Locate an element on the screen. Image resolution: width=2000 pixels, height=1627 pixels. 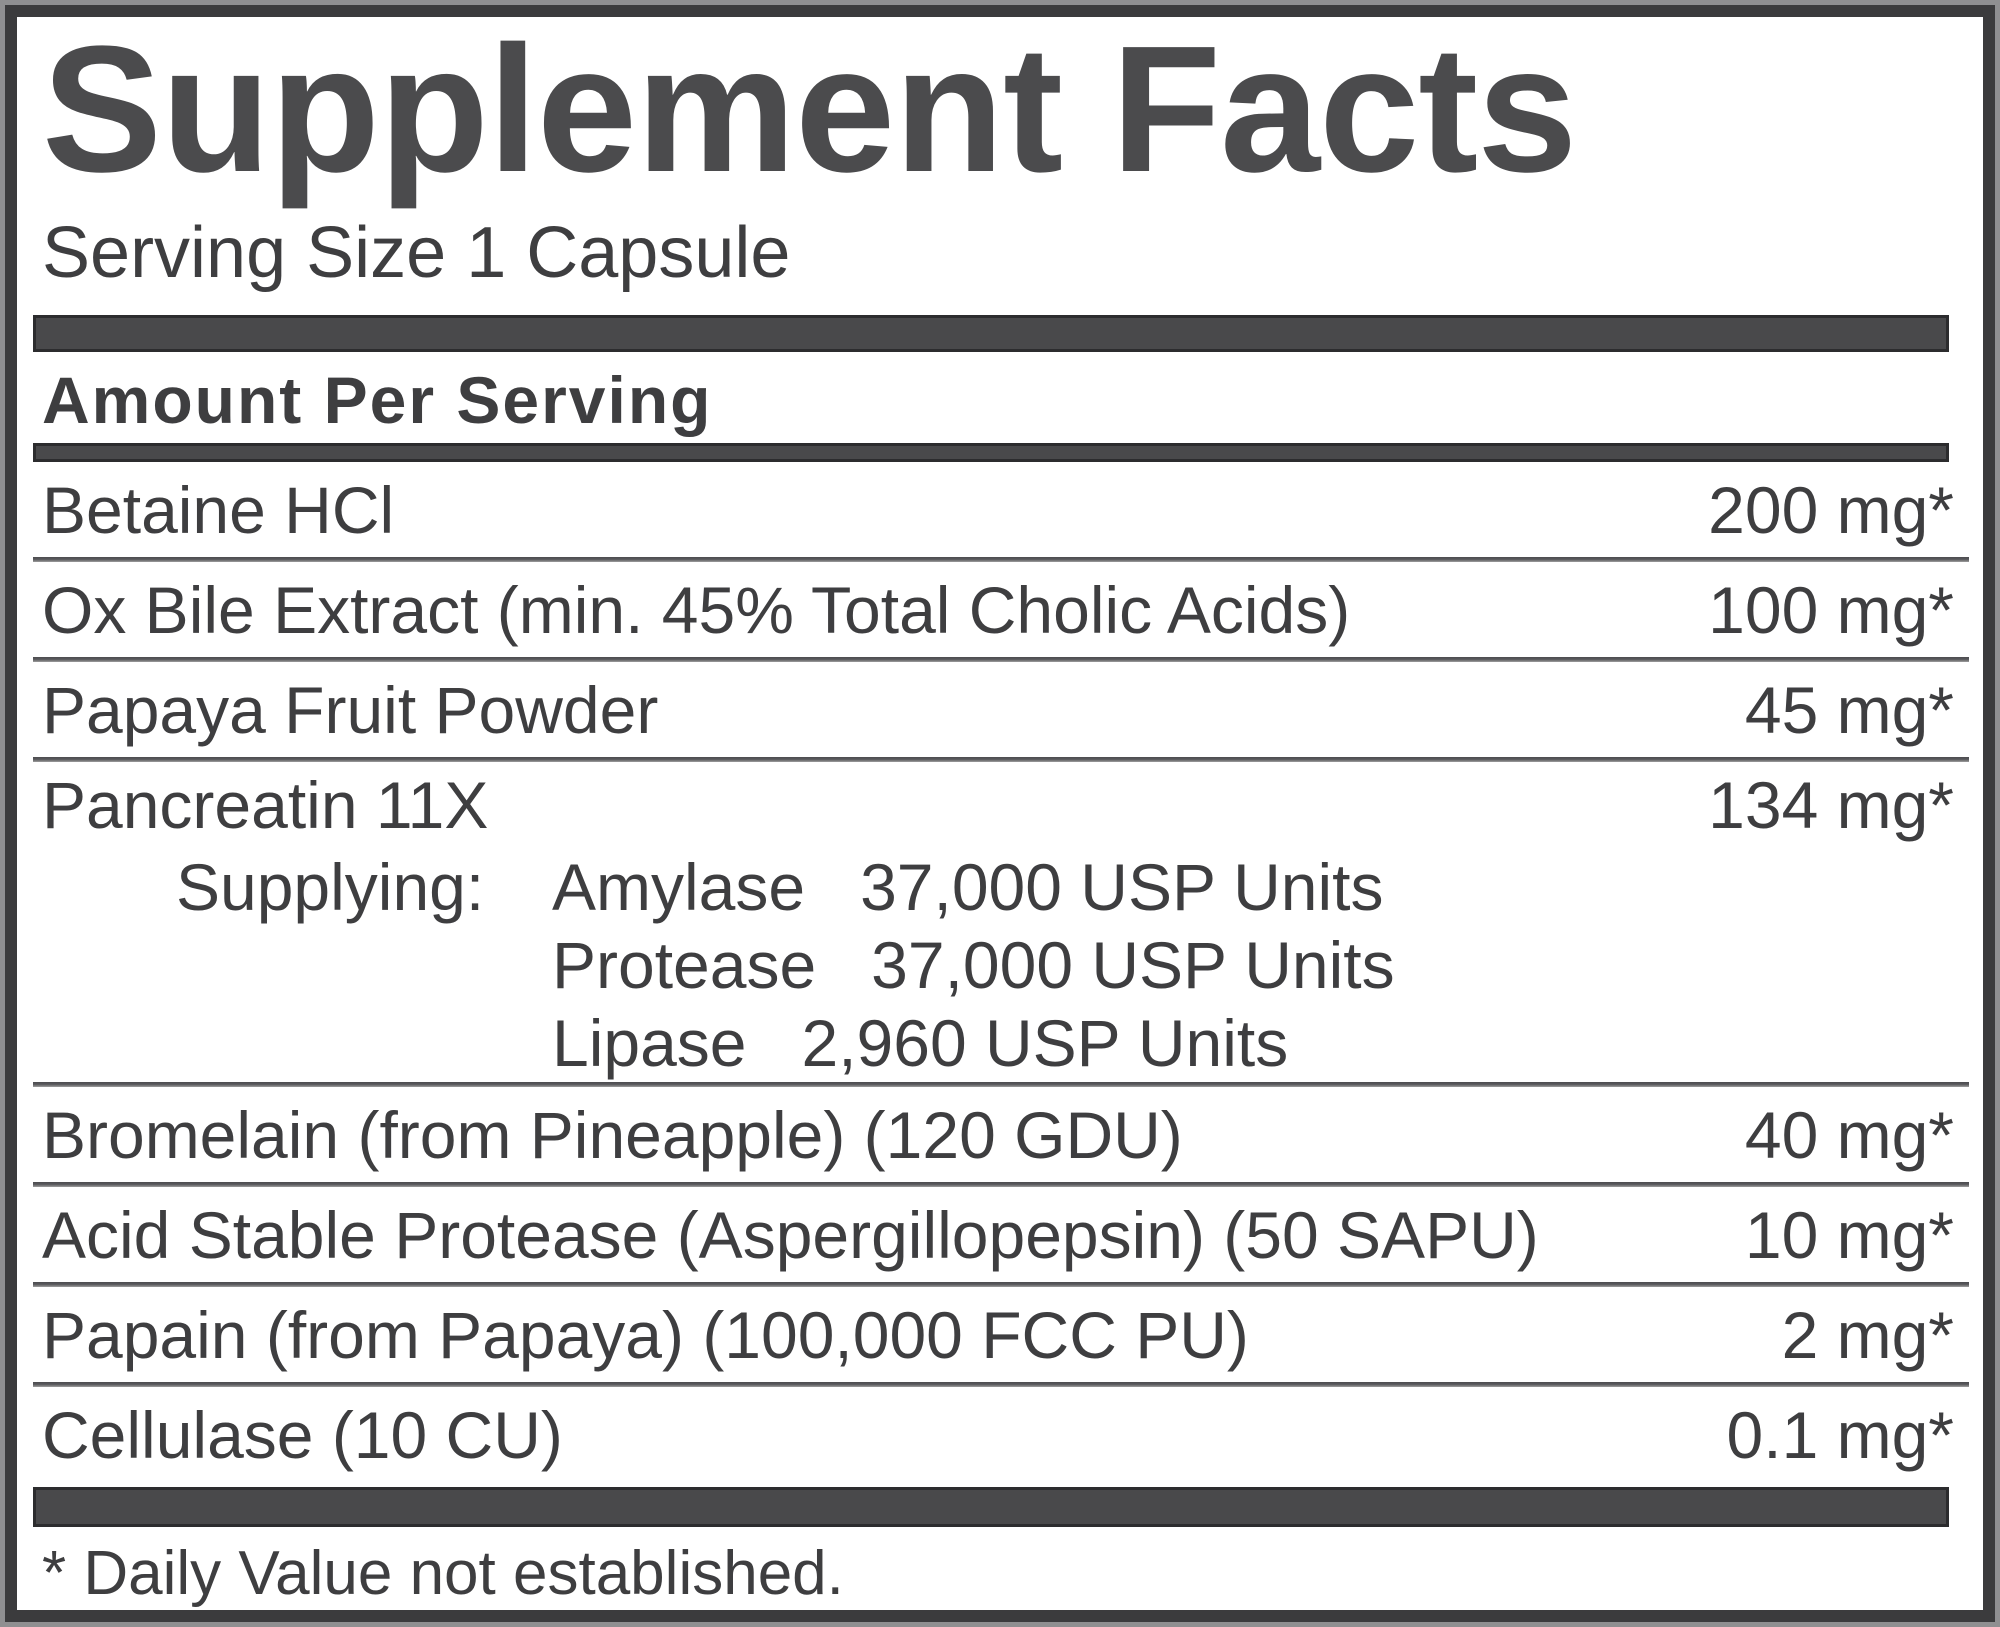
ingredient-amount: 10 mg* is located at coordinates (1849, 1234).